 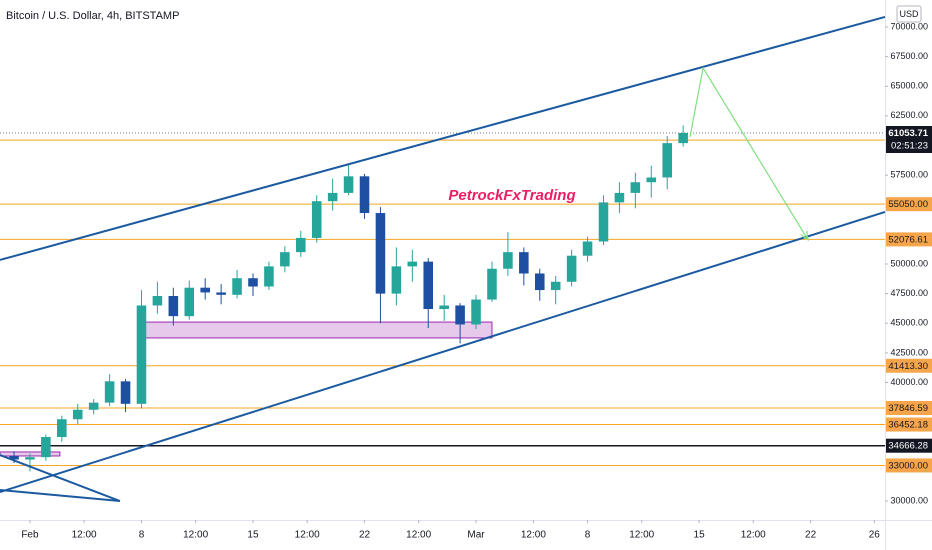 What do you see at coordinates (749, 153) in the screenshot?
I see `projection-arrow` at bounding box center [749, 153].